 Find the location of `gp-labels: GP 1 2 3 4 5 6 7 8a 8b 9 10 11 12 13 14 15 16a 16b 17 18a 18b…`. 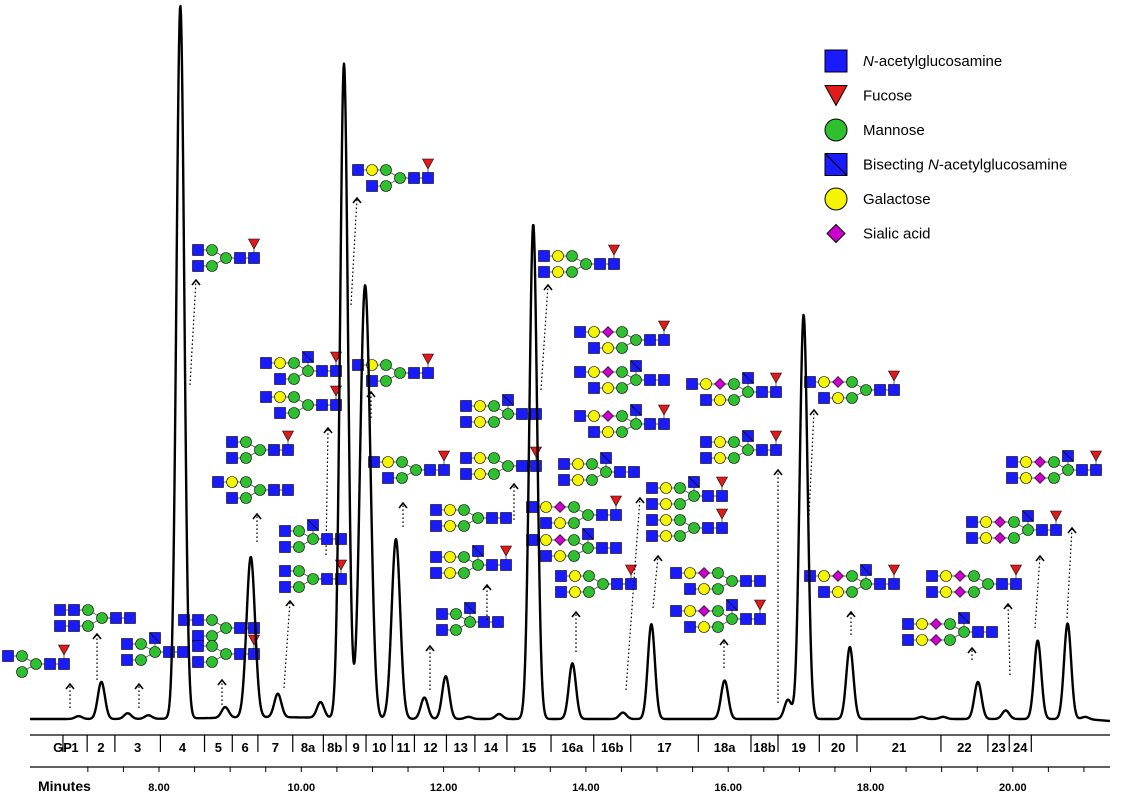

gp-labels: GP 1 2 3 4 5 6 7 8a 8b 9 10 11 12 13 14 15 16a 16b 17 18a 18b… is located at coordinates (540, 747).